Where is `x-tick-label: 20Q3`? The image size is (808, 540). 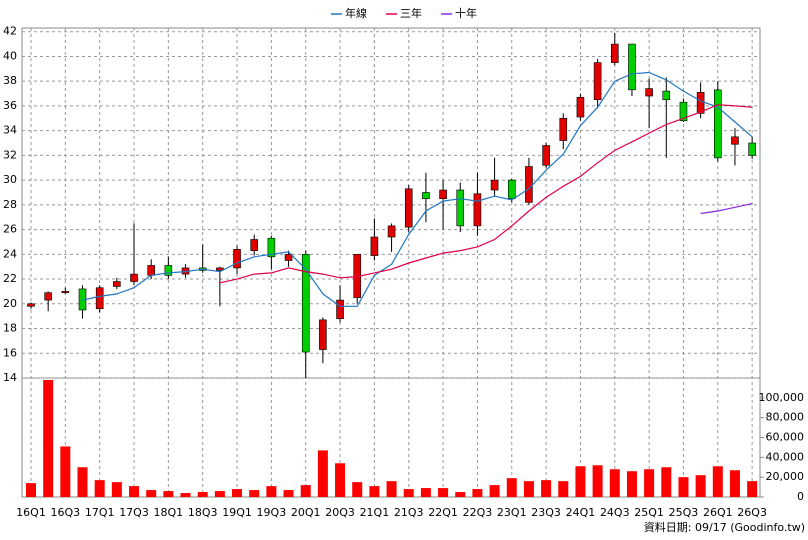
x-tick-label: 20Q3 is located at coordinates (340, 512).